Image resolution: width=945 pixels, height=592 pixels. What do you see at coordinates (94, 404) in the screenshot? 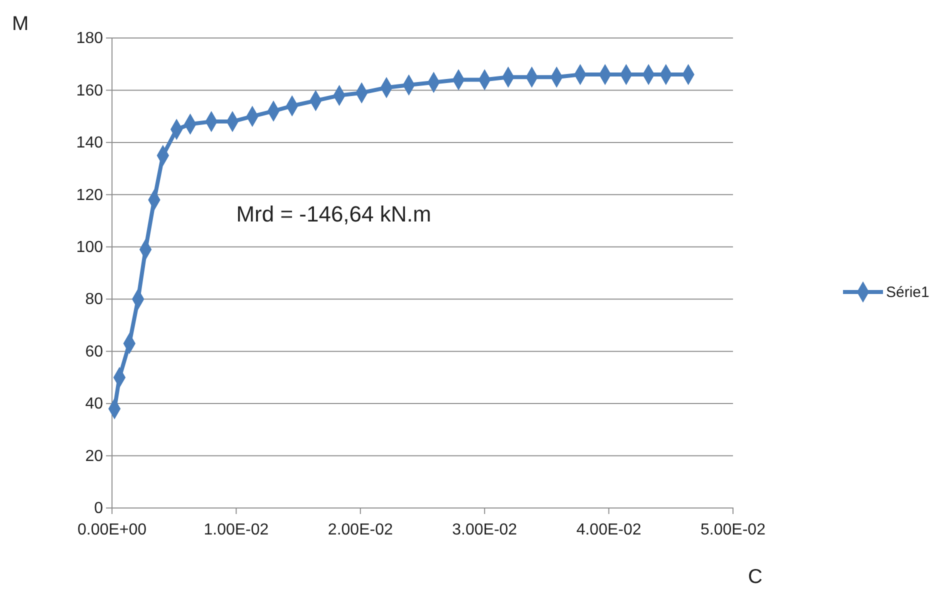
I see `y-tick-label: 40` at bounding box center [94, 404].